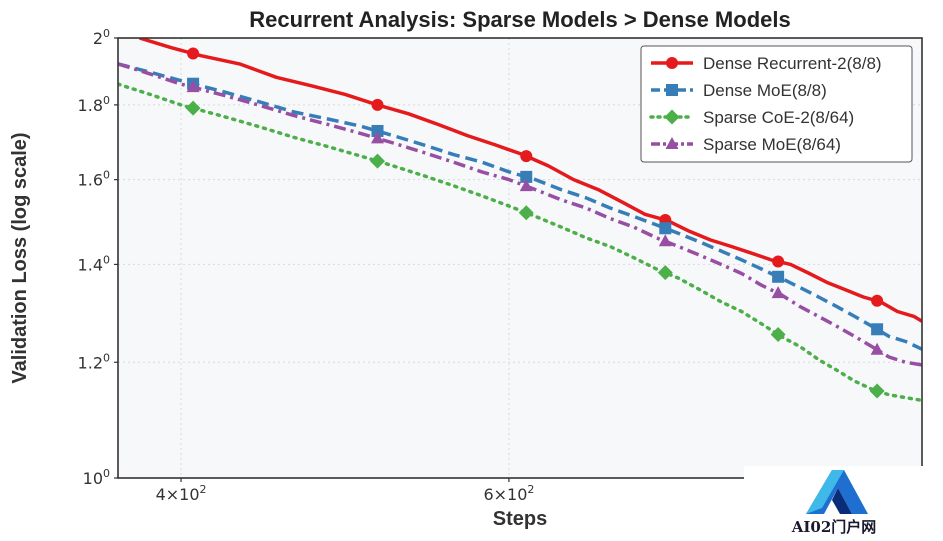 This screenshot has height=541, width=943. Describe the element at coordinates (20, 257) in the screenshot. I see `y-axis-label: Validation Loss (log scale)` at that location.